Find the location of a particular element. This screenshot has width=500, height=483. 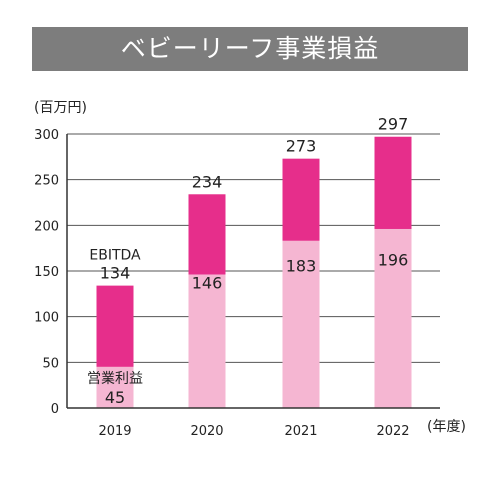

y-unit-label: (百万円) is located at coordinates (60, 108).